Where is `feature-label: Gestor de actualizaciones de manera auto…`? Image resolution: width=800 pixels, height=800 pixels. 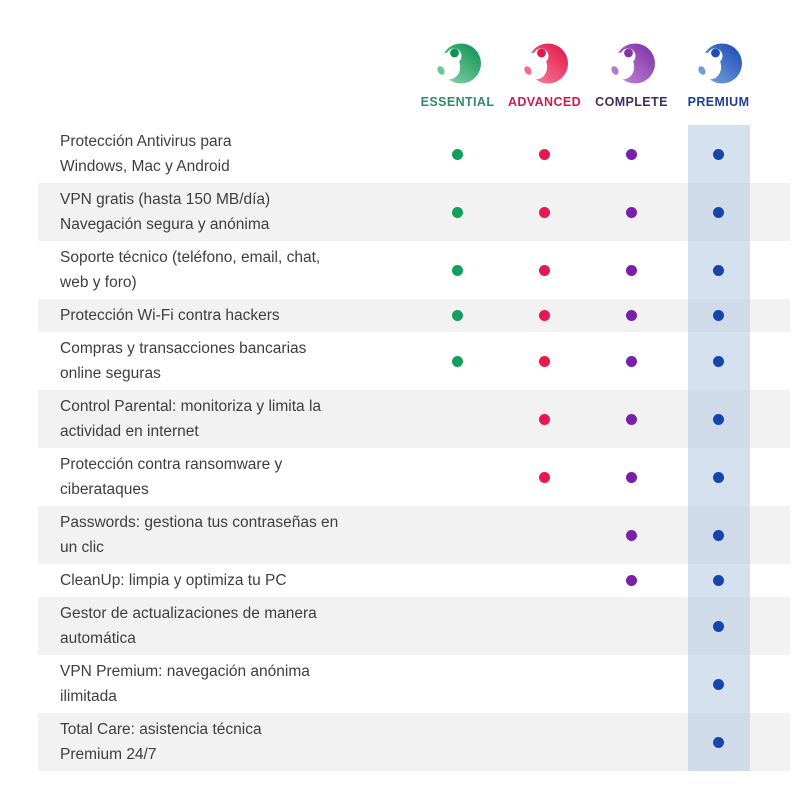
feature-label: Gestor de actualizaciones de manera auto… is located at coordinates (188, 626).